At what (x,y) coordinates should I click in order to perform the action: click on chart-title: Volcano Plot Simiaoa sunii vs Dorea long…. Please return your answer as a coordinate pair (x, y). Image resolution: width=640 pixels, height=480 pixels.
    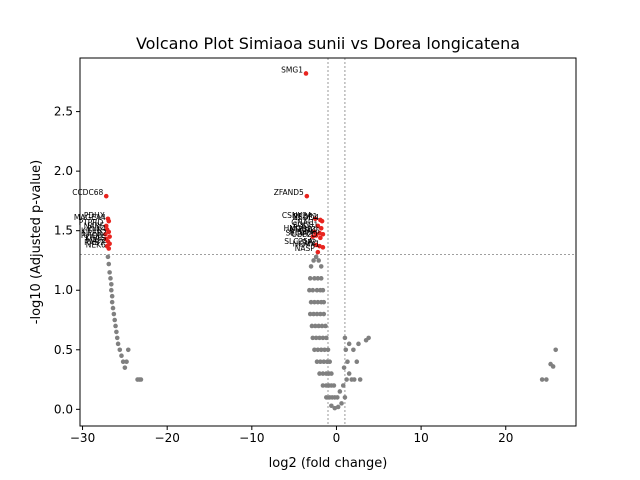
    Looking at the image, I should click on (328, 43).